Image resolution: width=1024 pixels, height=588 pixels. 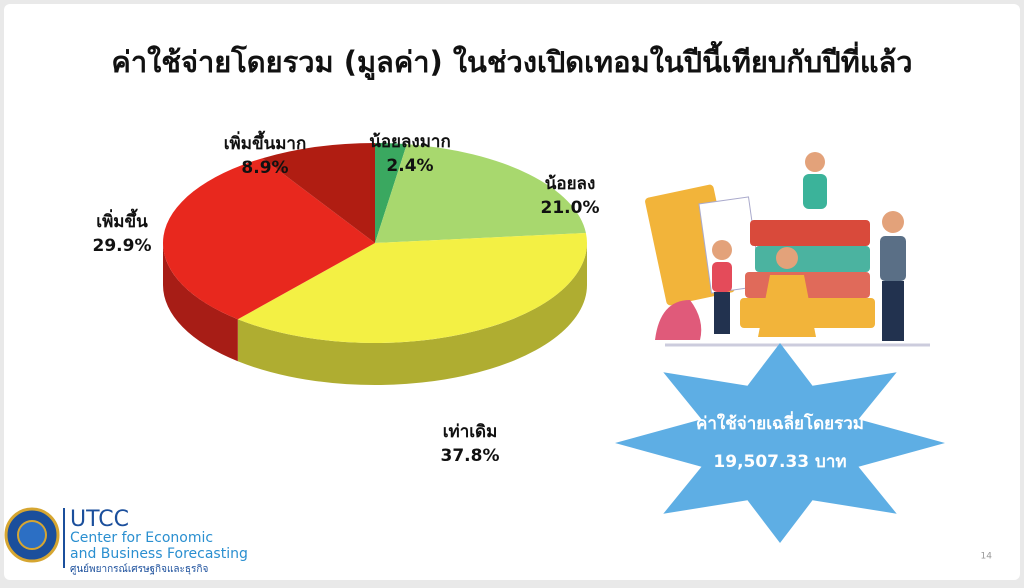 I want to click on callout-value: 19,507.33 บาท, so click(x=779, y=462).